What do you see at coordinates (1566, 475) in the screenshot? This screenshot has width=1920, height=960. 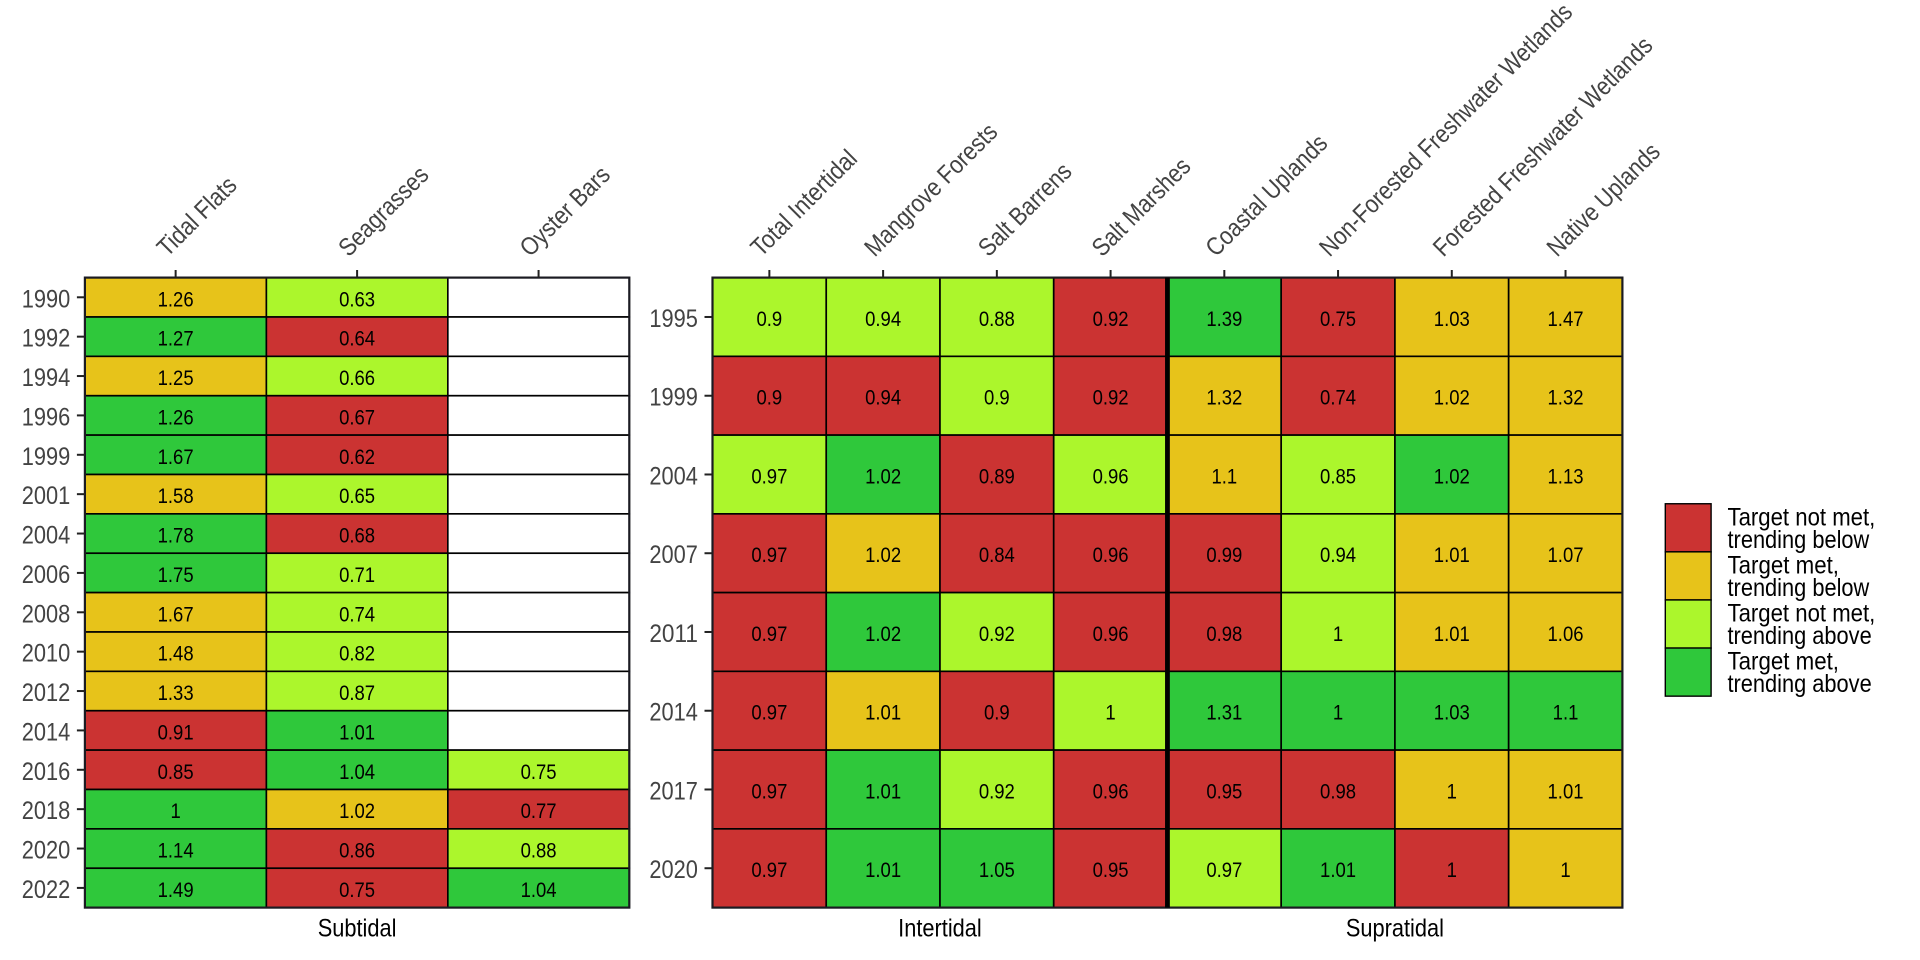 I see `svg-text: 1.13` at bounding box center [1566, 475].